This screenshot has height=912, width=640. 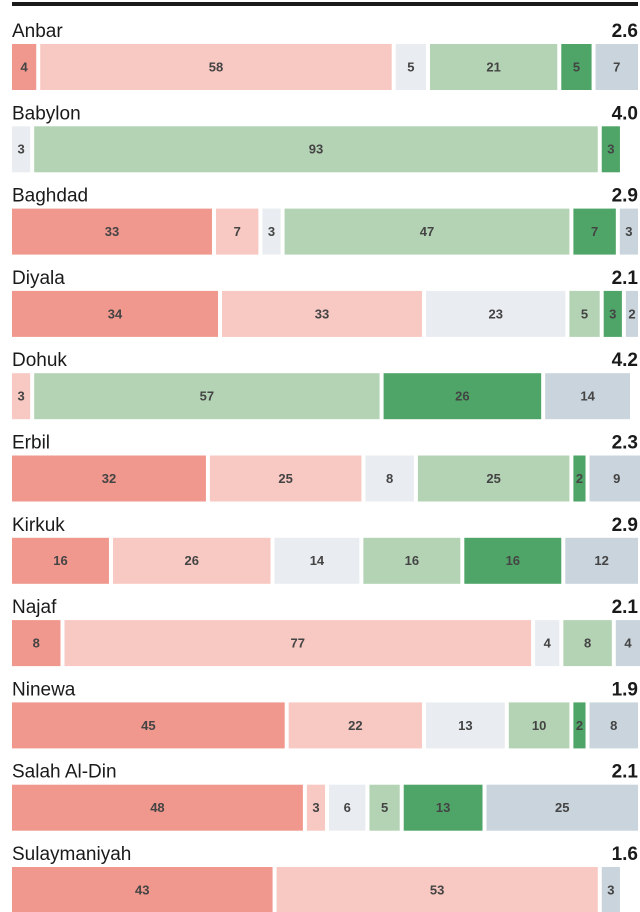 I want to click on segment-label: 7, so click(x=237, y=231).